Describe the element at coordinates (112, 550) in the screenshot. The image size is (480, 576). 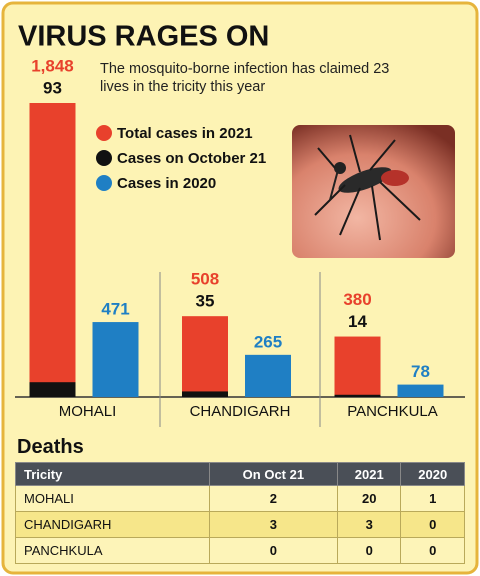
I see `table-cell: PANCHKULA` at that location.